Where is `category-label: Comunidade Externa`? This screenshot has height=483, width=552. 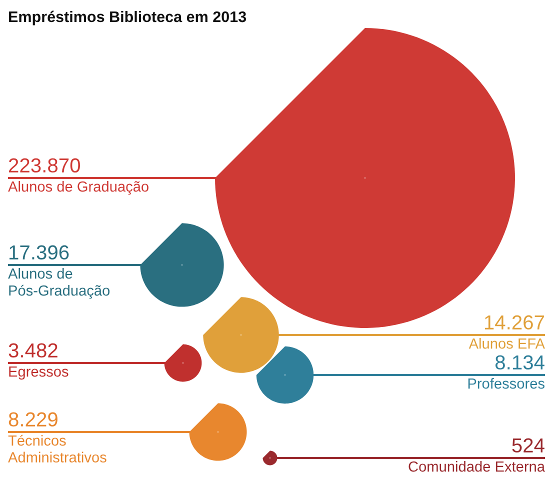 category-label: Comunidade Externa is located at coordinates (477, 466).